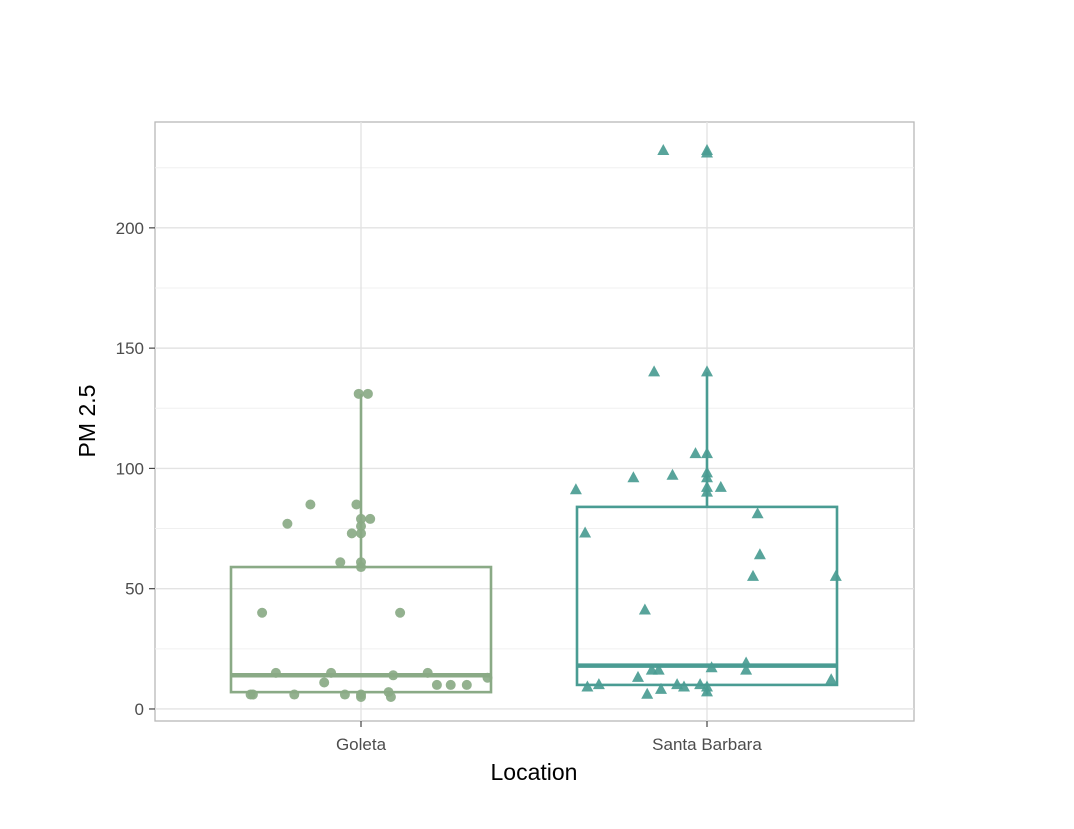  Describe the element at coordinates (130, 348) in the screenshot. I see `y-tick-label: 150` at that location.